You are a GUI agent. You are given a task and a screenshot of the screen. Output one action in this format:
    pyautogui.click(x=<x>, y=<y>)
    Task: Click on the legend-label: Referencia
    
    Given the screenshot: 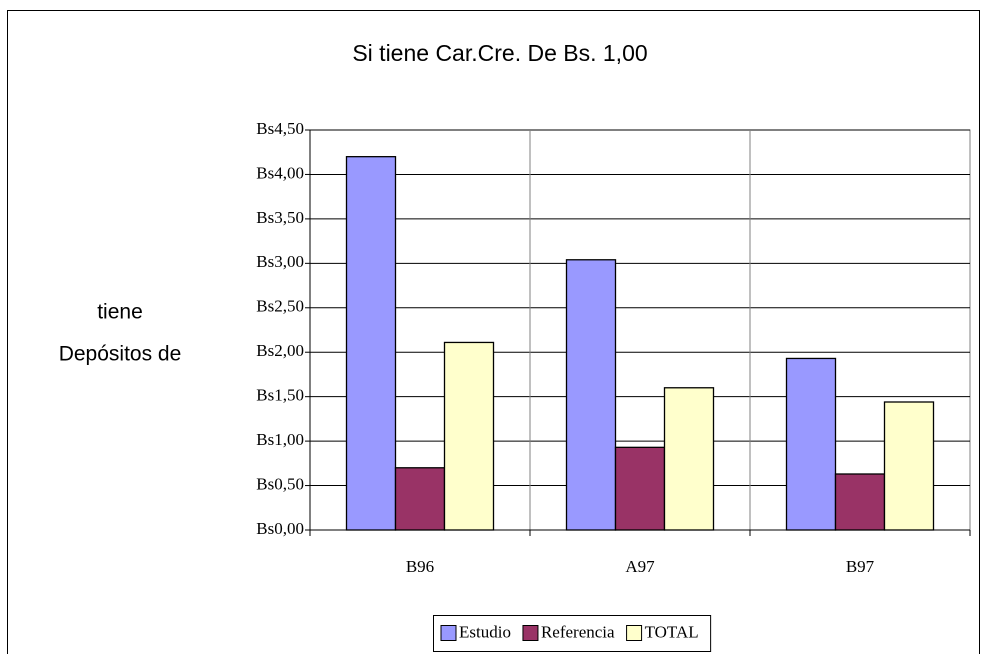 What is the action you would take?
    pyautogui.click(x=578, y=631)
    